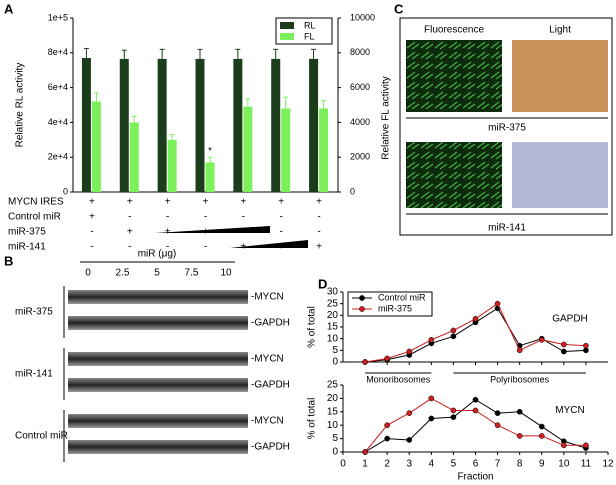  Describe the element at coordinates (362, 298) in the screenshot. I see `legend-marker` at that location.